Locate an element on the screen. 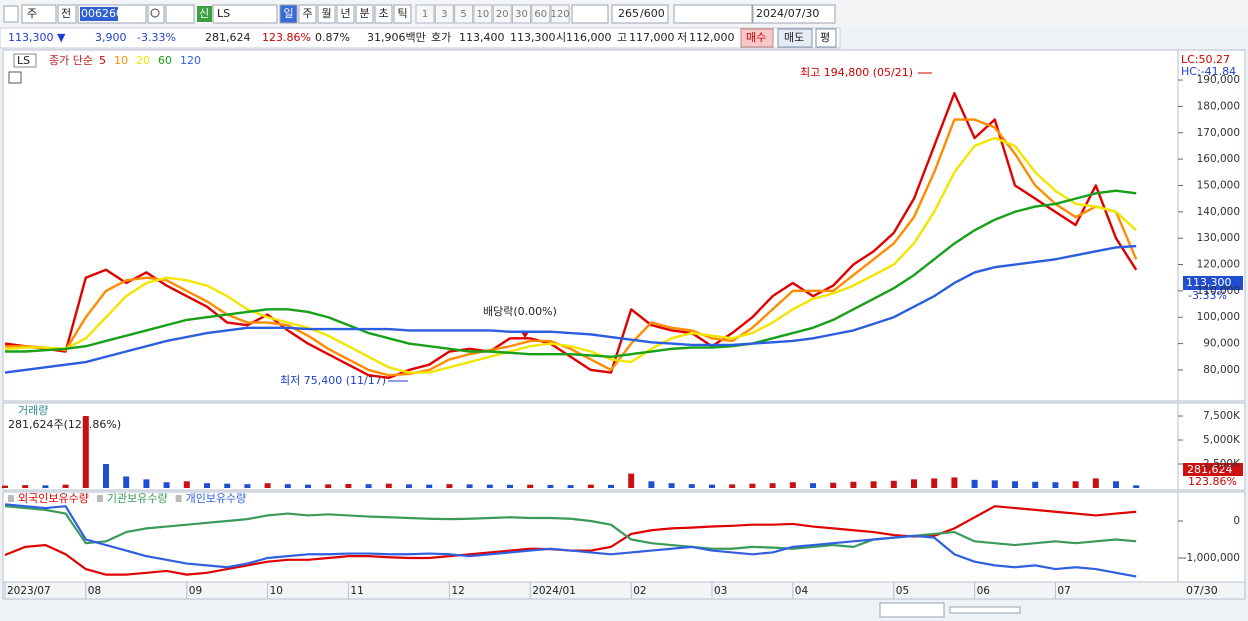 This screenshot has width=1248, height=621. legend-item: 외국인보유수량 is located at coordinates (53, 498).